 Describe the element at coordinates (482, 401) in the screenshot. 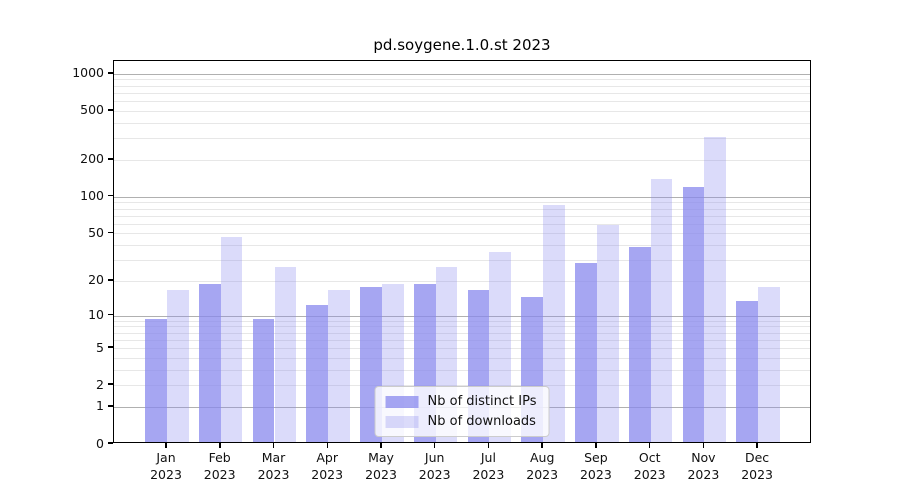

I see `legend-label-distinct-ips: Nb of distinct IPs` at that location.